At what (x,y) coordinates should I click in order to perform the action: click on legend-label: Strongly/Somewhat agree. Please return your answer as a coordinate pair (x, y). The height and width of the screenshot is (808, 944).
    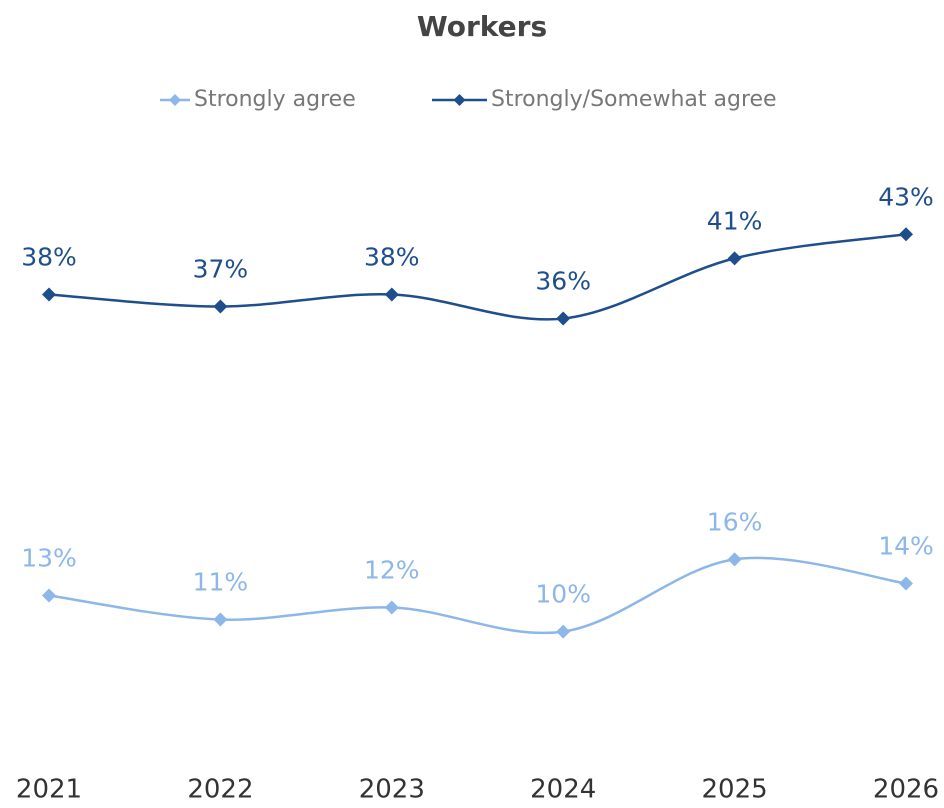
    Looking at the image, I should click on (634, 99).